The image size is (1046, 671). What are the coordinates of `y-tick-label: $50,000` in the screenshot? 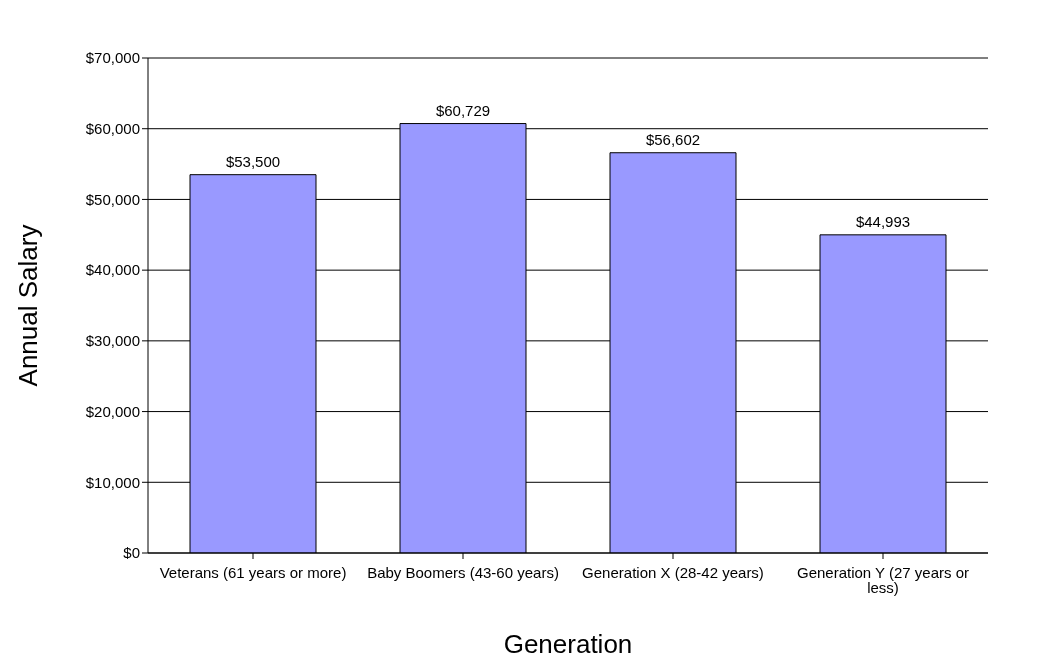 It's located at (112, 199).